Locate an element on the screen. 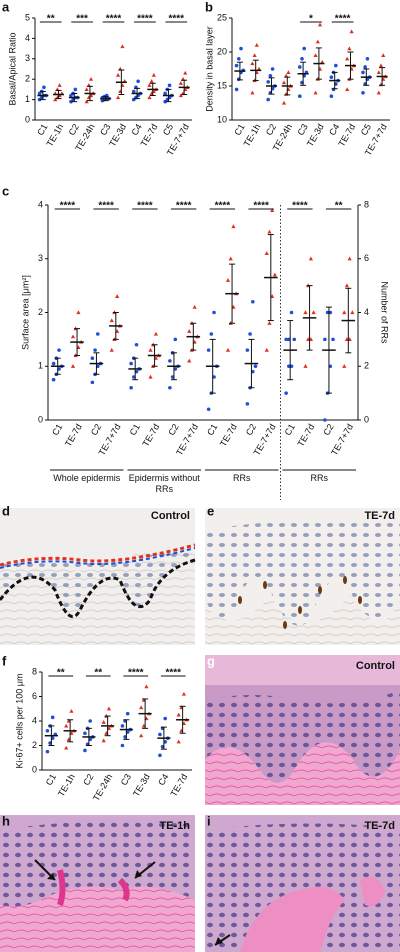 The width and height of the screenshot is (400, 952). y2-tick-label: 6 is located at coordinates (366, 258).